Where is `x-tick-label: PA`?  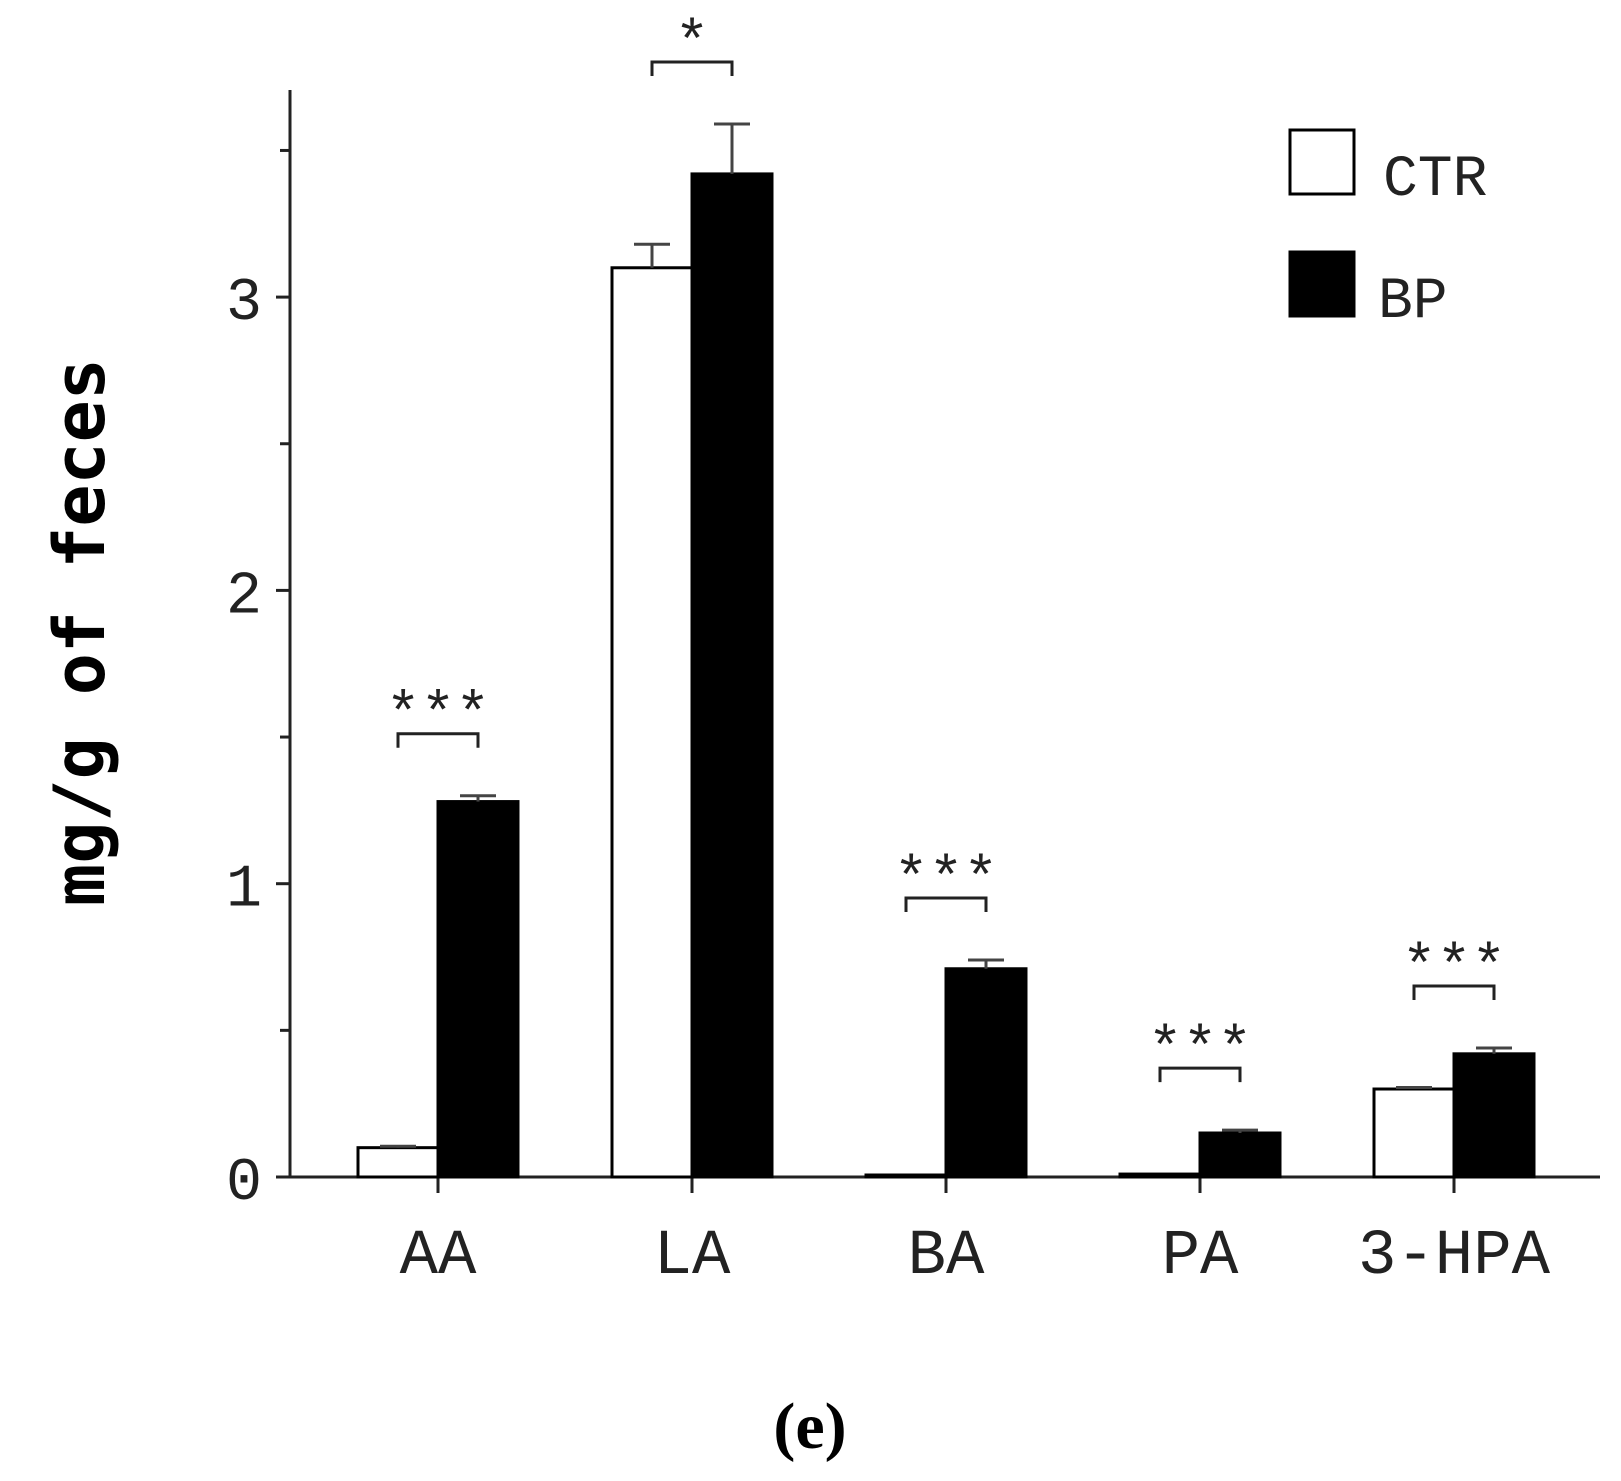 x-tick-label: PA is located at coordinates (1200, 1257).